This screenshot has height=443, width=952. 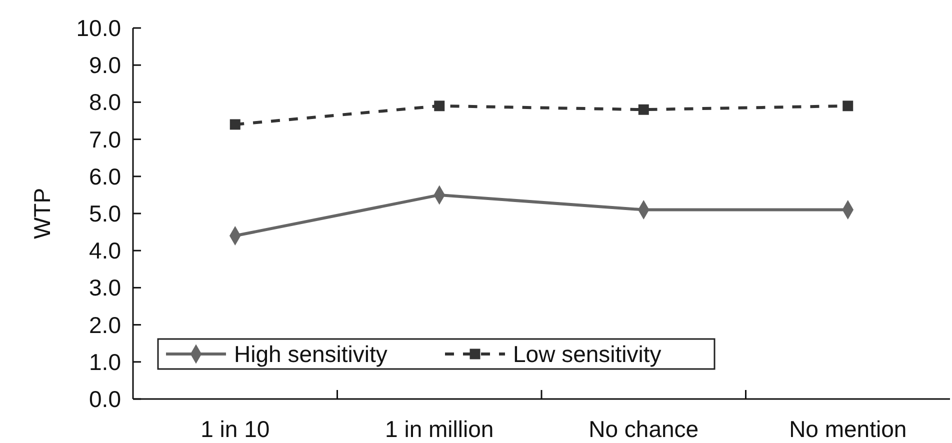 I want to click on y-tick-label: 6.0, so click(x=105, y=176).